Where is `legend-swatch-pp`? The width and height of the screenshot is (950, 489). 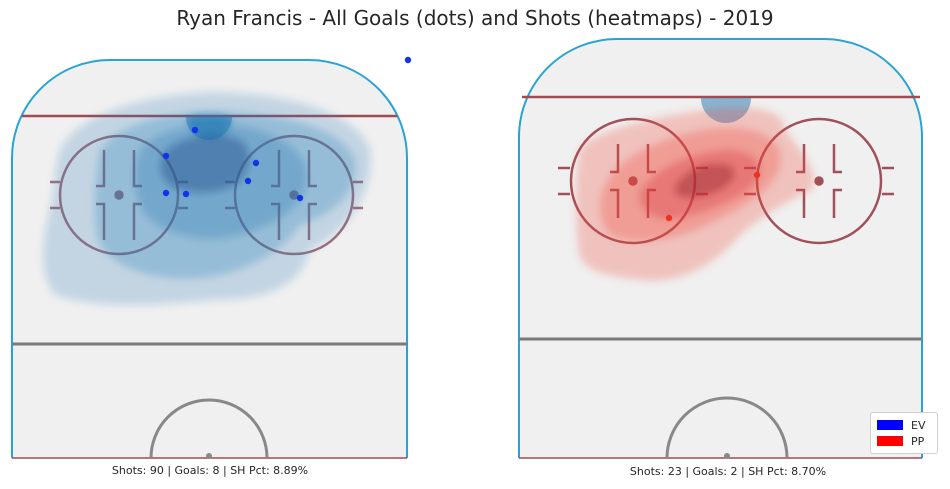 legend-swatch-pp is located at coordinates (890, 441).